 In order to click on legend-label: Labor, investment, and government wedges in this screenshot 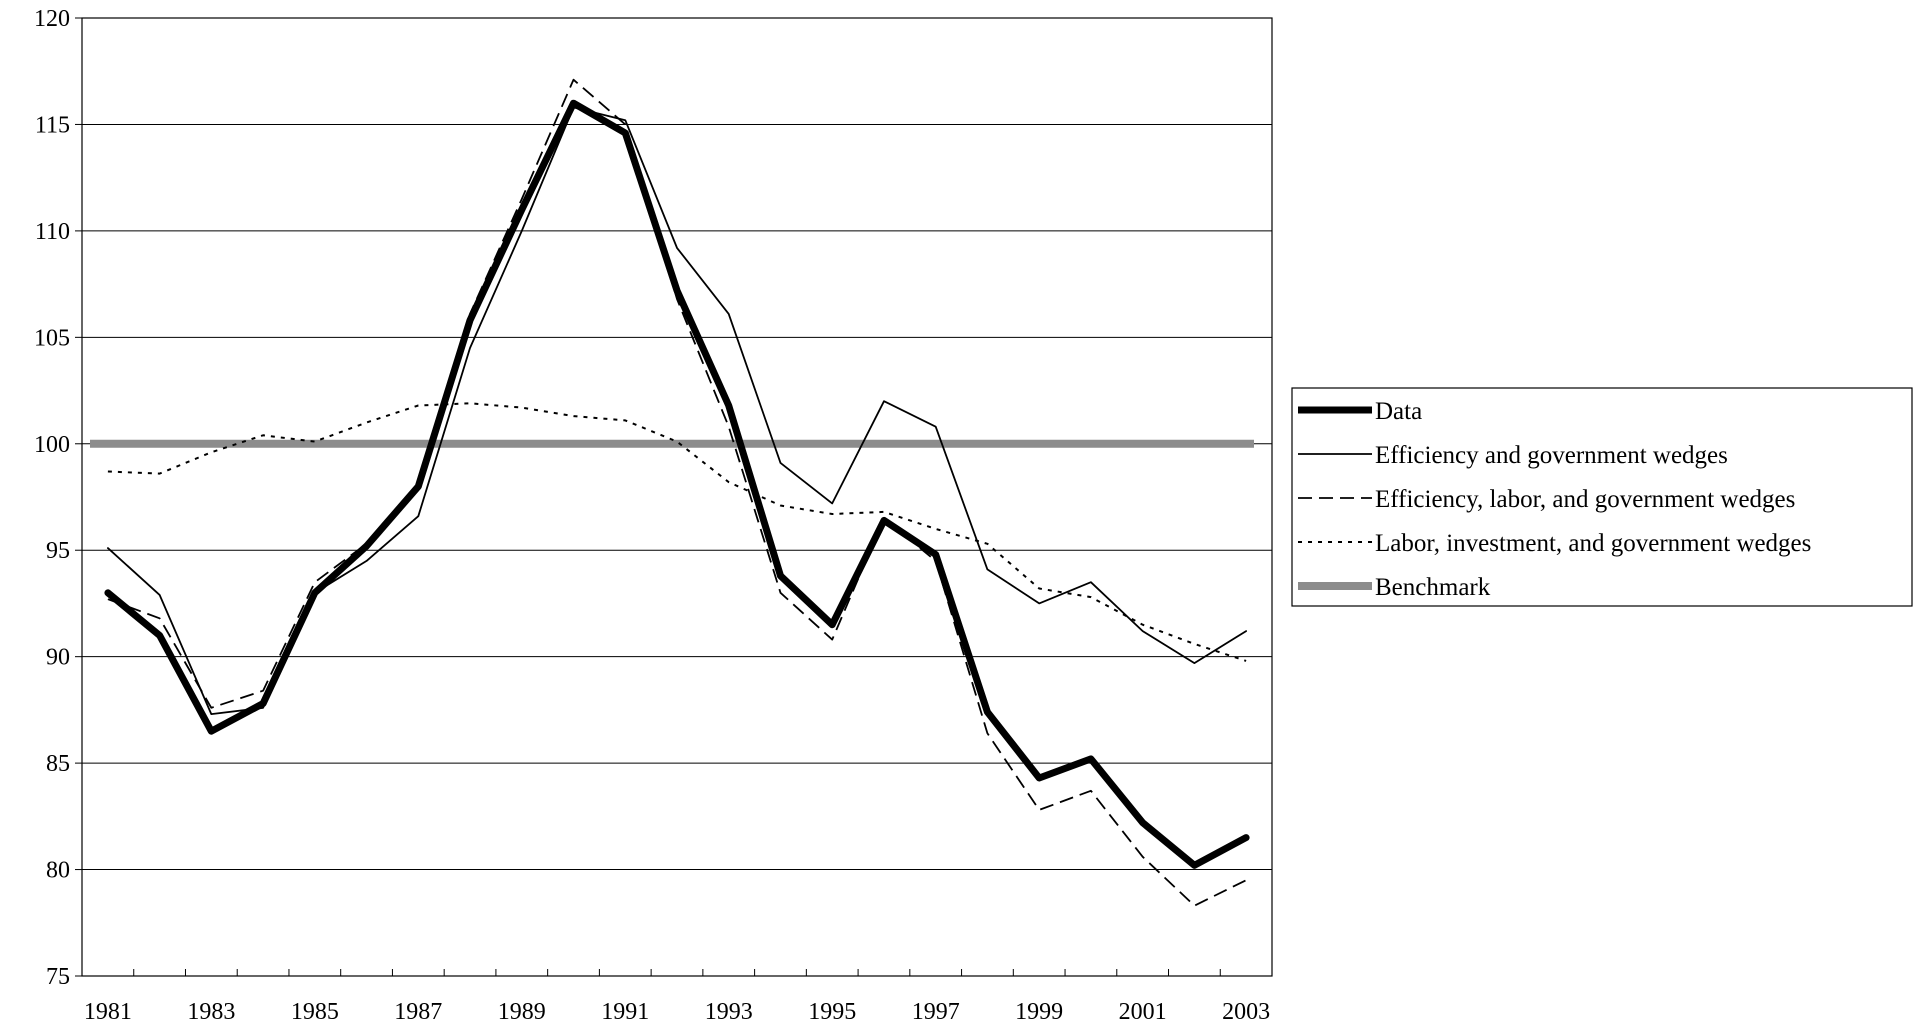, I will do `click(1593, 543)`.